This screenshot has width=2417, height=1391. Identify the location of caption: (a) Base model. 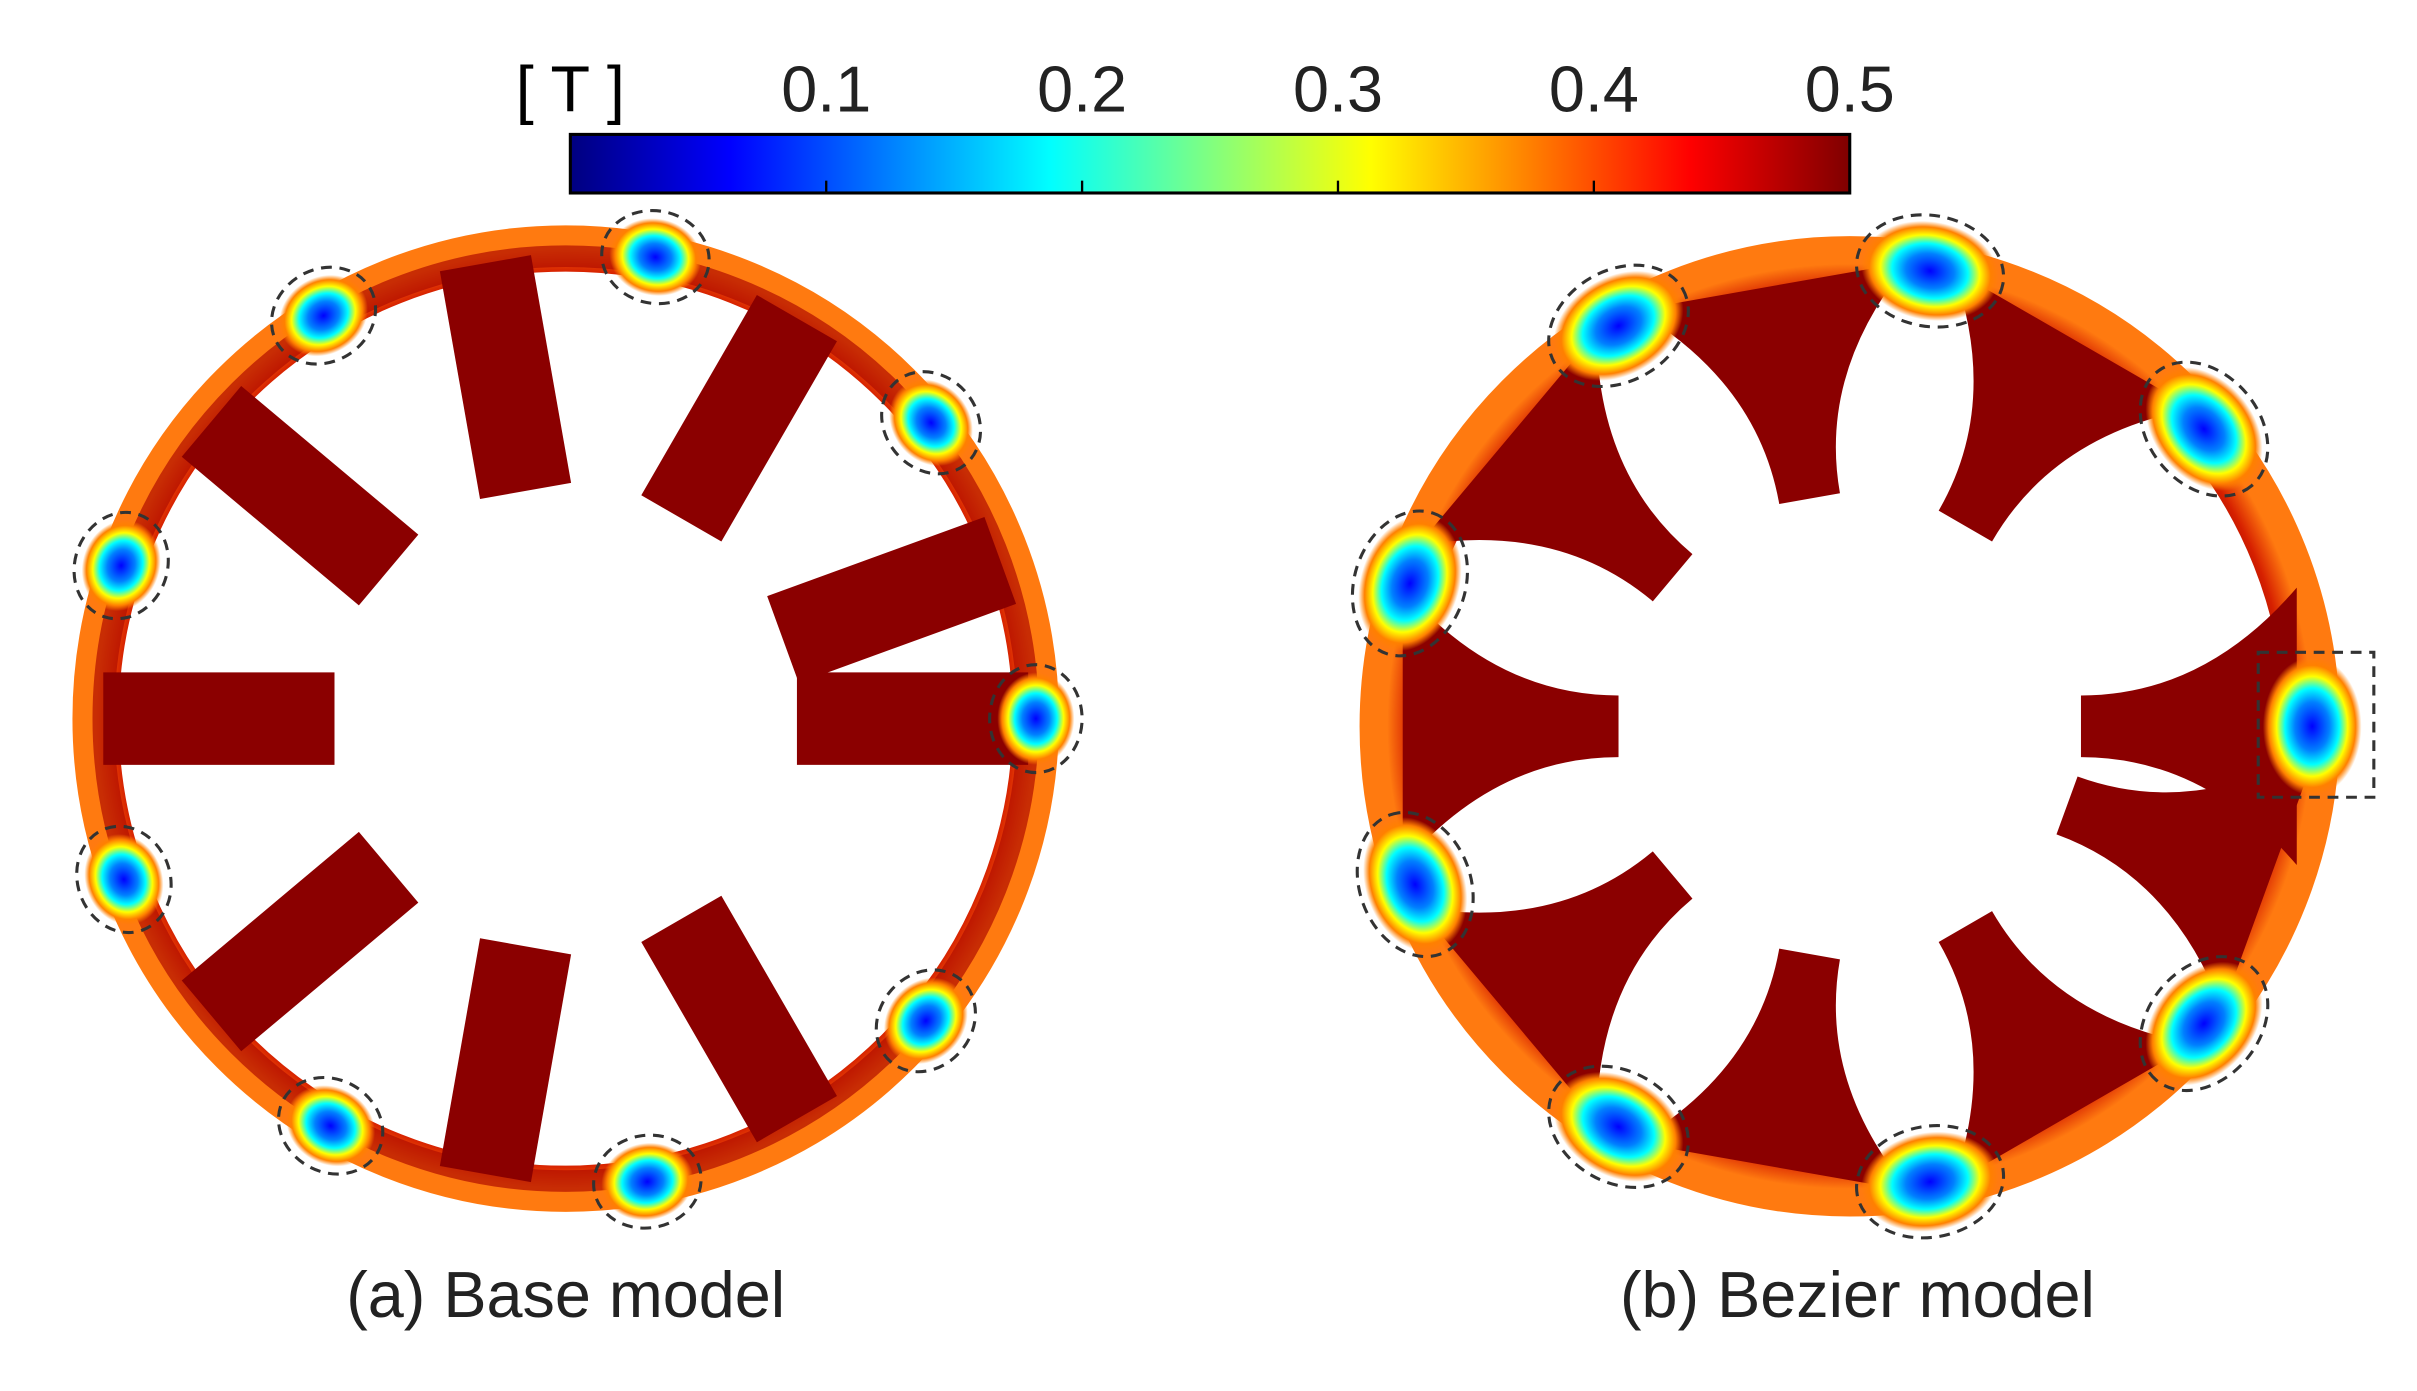
(565, 1294).